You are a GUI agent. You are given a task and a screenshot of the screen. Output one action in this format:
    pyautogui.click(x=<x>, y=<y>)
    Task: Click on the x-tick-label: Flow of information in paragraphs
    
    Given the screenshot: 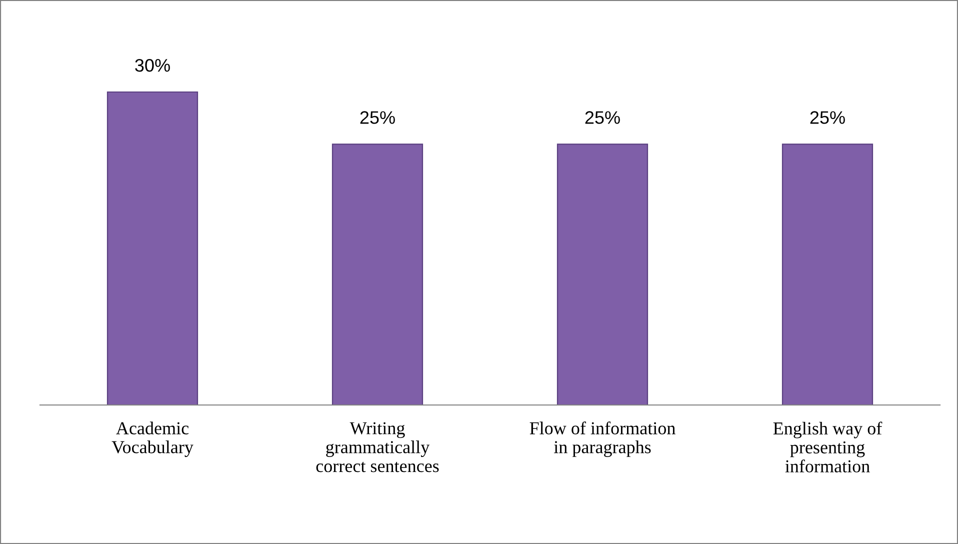 What is the action you would take?
    pyautogui.click(x=603, y=439)
    